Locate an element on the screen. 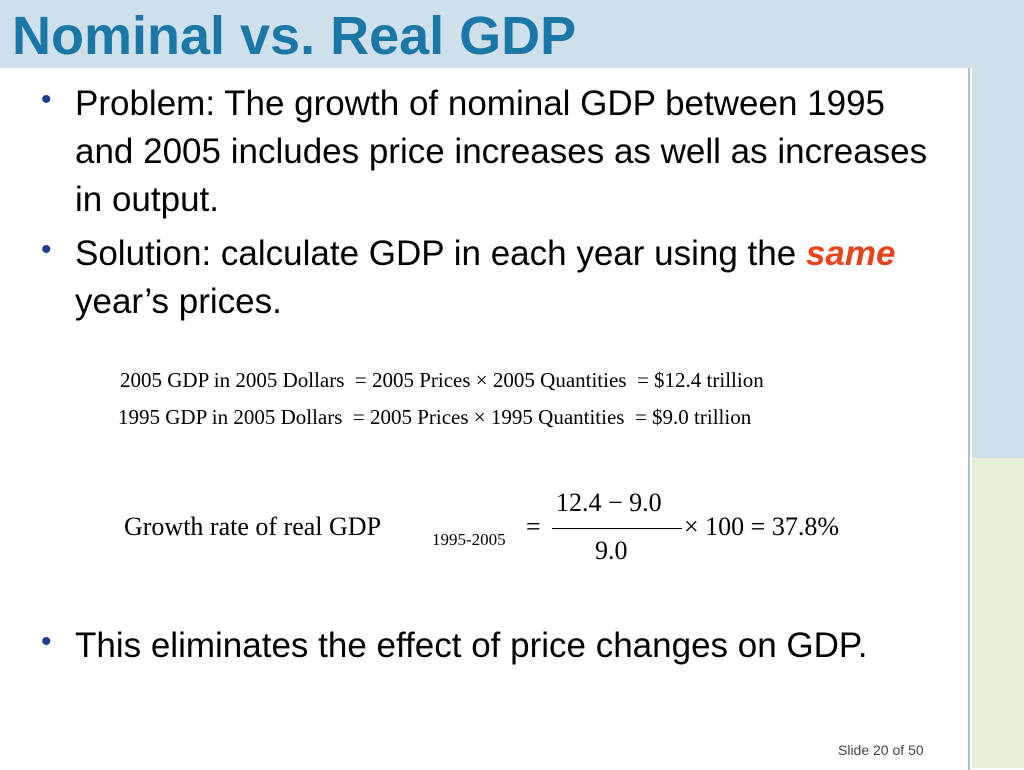 Image resolution: width=1024 pixels, height=770 pixels. fraction-bar is located at coordinates (617, 528).